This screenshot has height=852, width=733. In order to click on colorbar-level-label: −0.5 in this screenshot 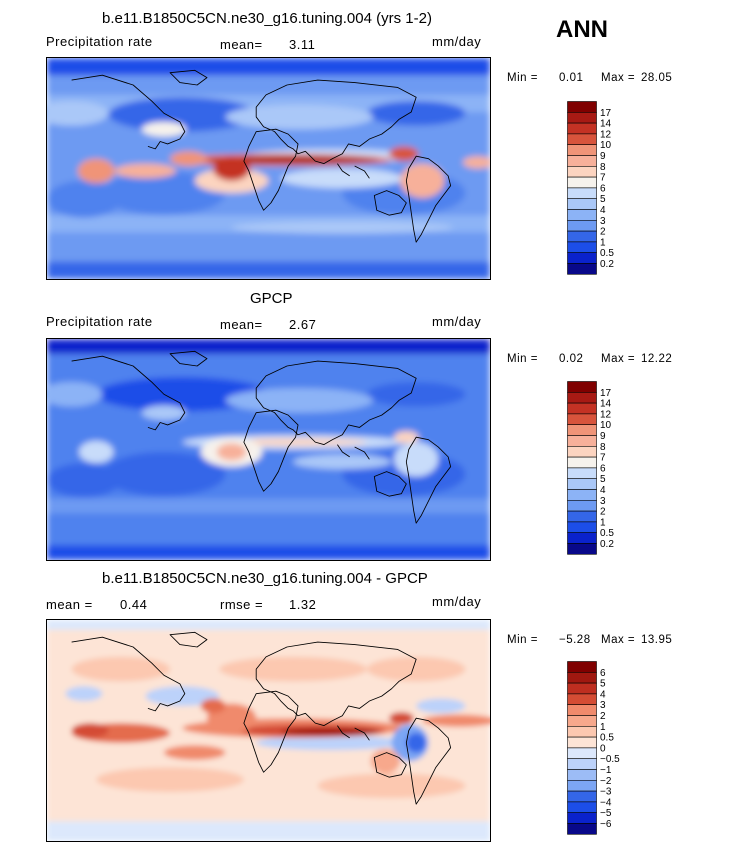, I will do `click(610, 759)`.